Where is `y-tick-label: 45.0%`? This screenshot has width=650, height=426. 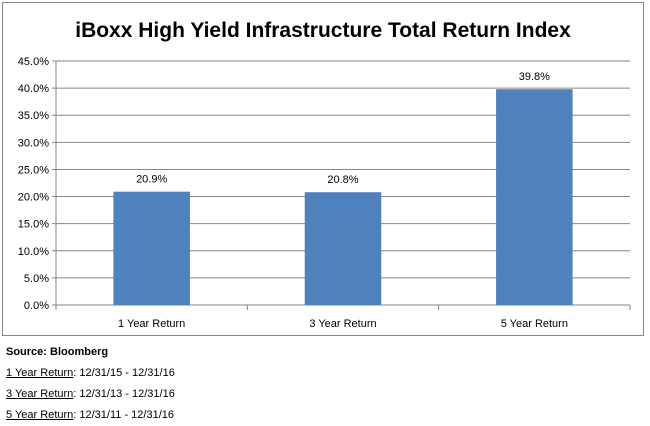
y-tick-label: 45.0% is located at coordinates (33, 62).